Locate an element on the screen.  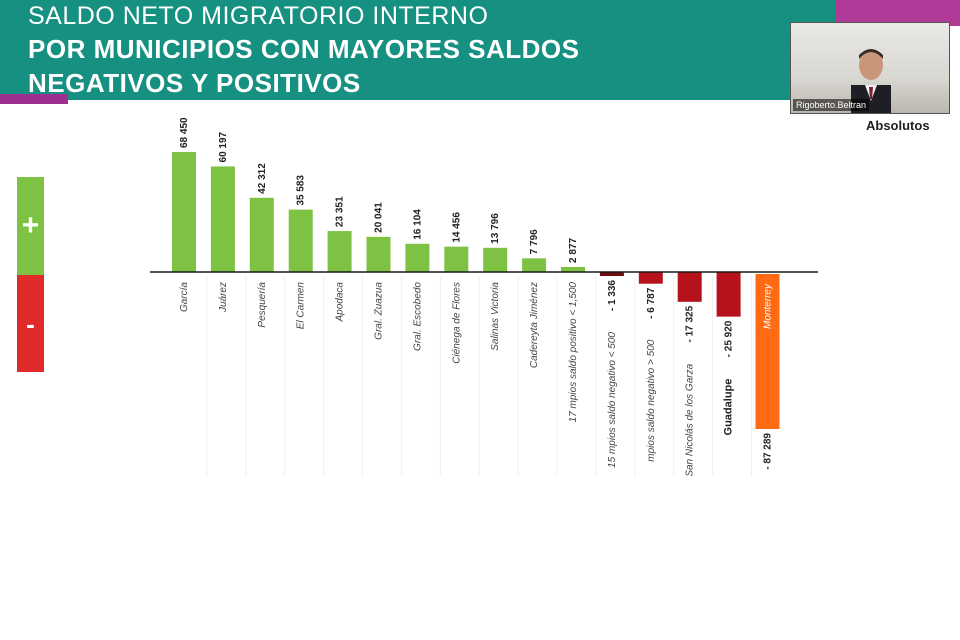
data-label: - 6 787 is located at coordinates (651, 303).